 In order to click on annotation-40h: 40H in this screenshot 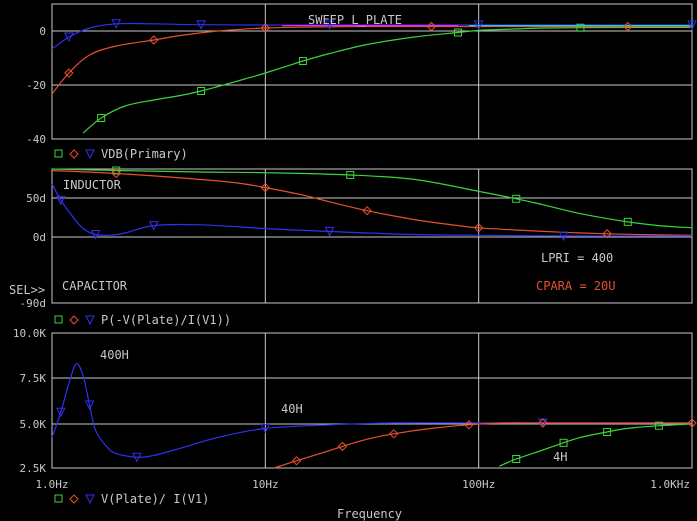, I will do `click(292, 409)`.